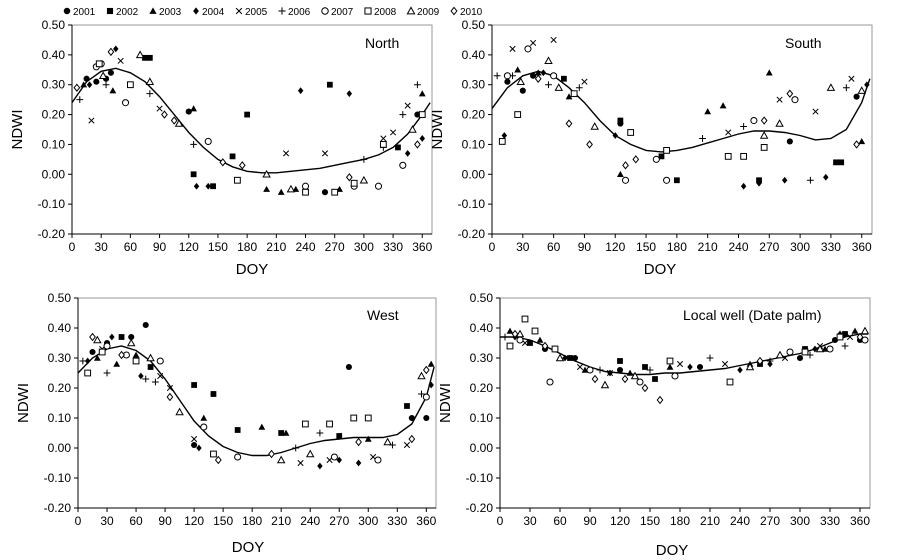  What do you see at coordinates (615, 247) in the screenshot?
I see `x-tick-label: 120` at bounding box center [615, 247].